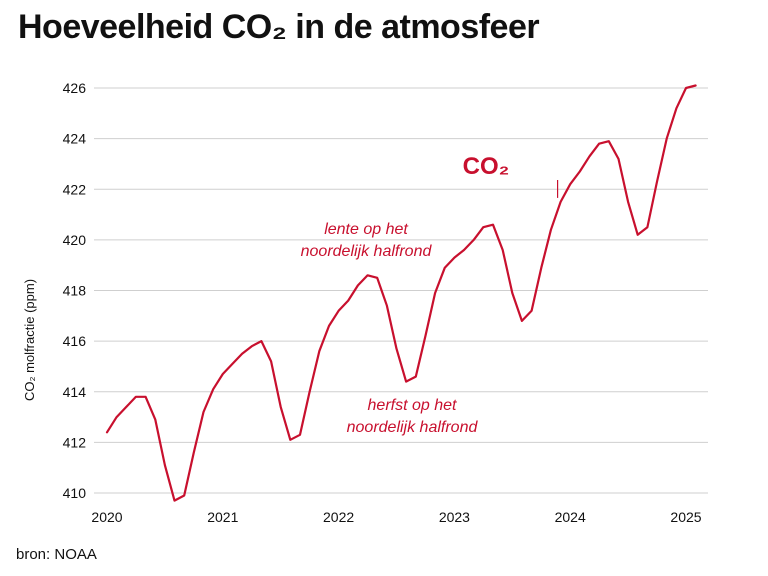  Describe the element at coordinates (75, 442) in the screenshot. I see `y-tick-label: 412` at that location.